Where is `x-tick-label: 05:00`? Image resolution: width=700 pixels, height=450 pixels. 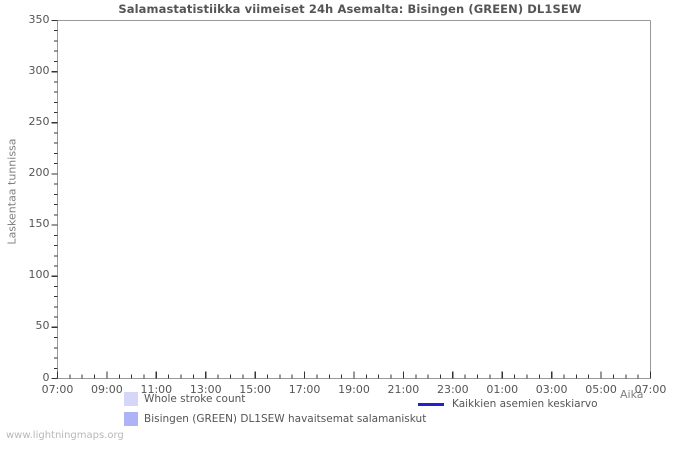
x-tick-label: 05:00 is located at coordinates (601, 389).